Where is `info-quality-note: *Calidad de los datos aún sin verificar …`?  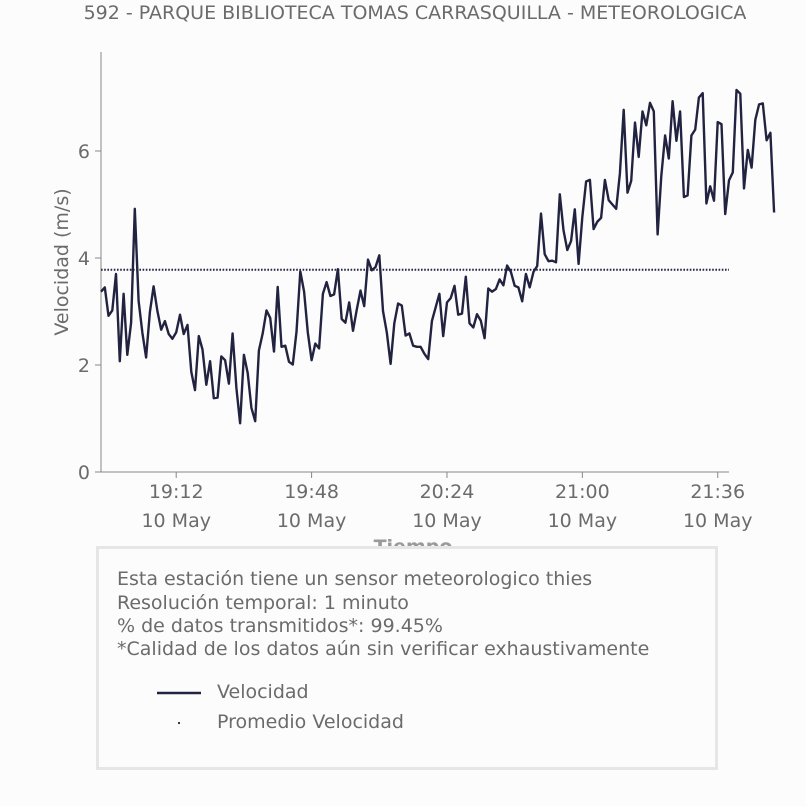 info-quality-note: *Calidad de los datos aún sin verificar … is located at coordinates (383, 649).